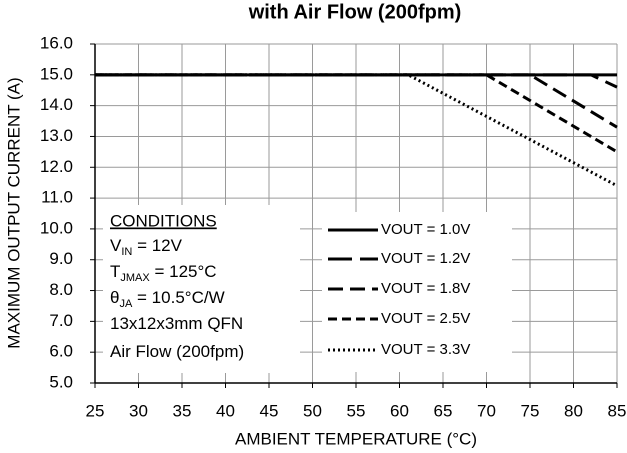 The width and height of the screenshot is (627, 453). Describe the element at coordinates (95, 410) in the screenshot. I see `x-tick-label: 25` at that location.